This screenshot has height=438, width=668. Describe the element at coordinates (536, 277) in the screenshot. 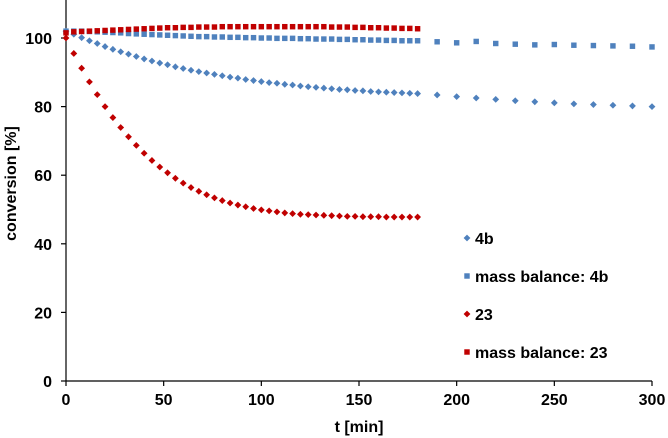

I see `legend-item: mass balance: 4b` at that location.